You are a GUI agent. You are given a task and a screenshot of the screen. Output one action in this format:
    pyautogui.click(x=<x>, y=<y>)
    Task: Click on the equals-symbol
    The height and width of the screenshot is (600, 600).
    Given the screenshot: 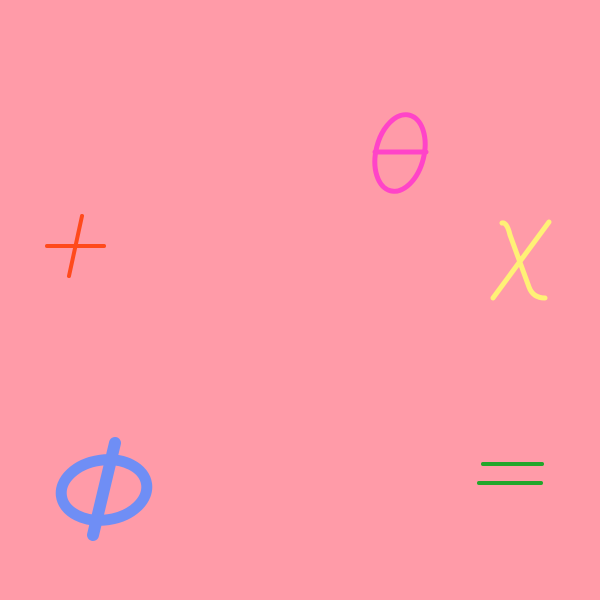 What is the action you would take?
    pyautogui.click(x=510, y=473)
    